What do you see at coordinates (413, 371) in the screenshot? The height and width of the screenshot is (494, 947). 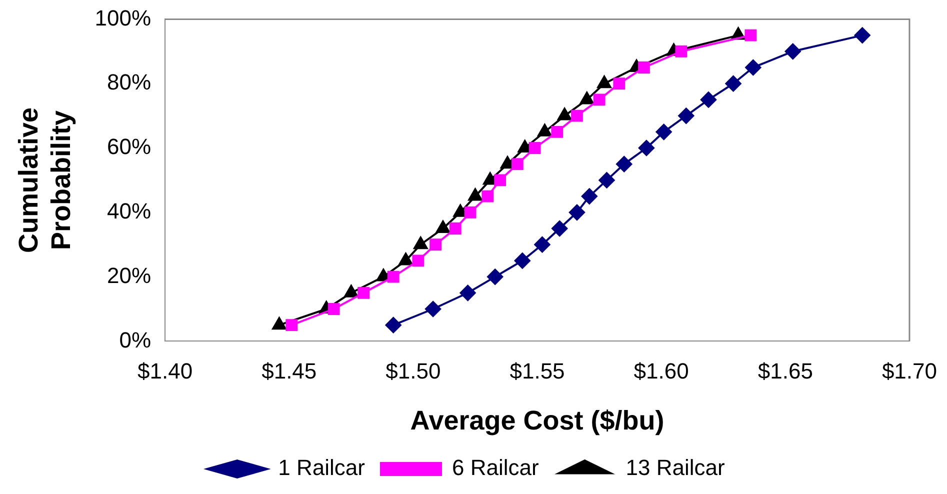 I see `x-tick-label: $1.50` at bounding box center [413, 371].